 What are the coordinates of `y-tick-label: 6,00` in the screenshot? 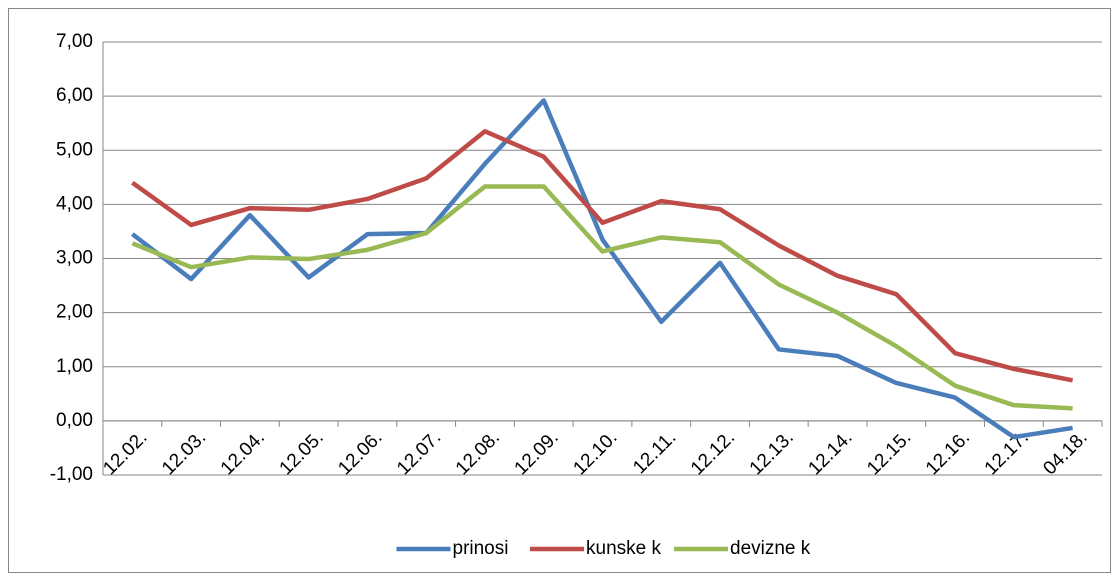 It's located at (74, 95).